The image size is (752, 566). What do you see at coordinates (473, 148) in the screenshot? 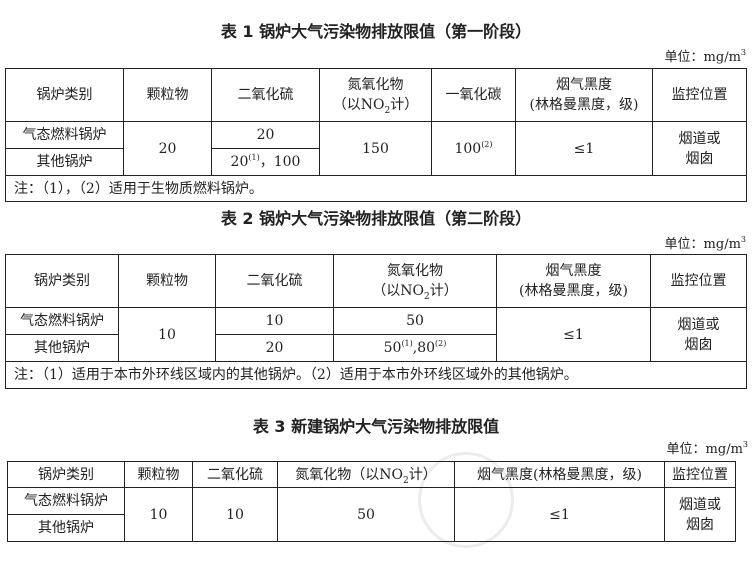
I see `co-value: 100(2)` at bounding box center [473, 148].